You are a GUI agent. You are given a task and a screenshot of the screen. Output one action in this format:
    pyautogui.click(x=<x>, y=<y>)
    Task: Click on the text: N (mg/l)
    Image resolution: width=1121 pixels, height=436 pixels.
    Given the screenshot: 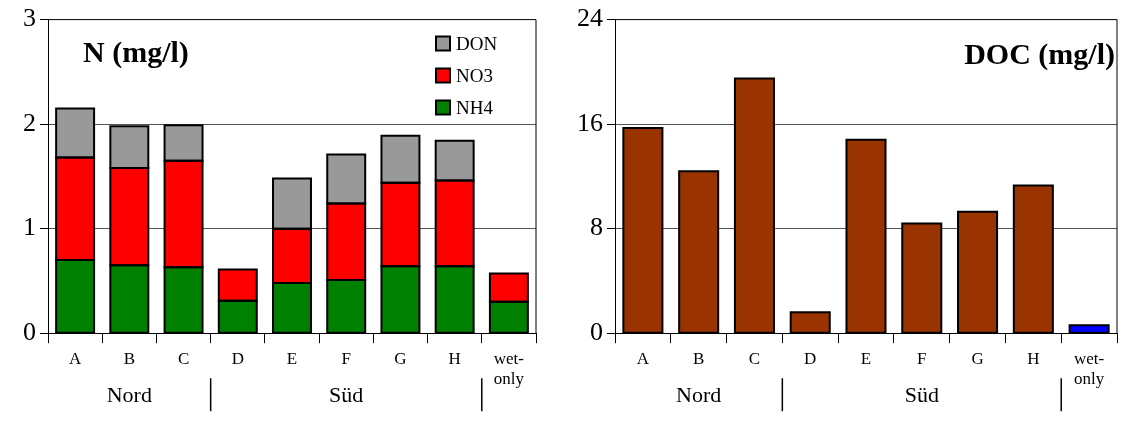 What is the action you would take?
    pyautogui.click(x=136, y=52)
    